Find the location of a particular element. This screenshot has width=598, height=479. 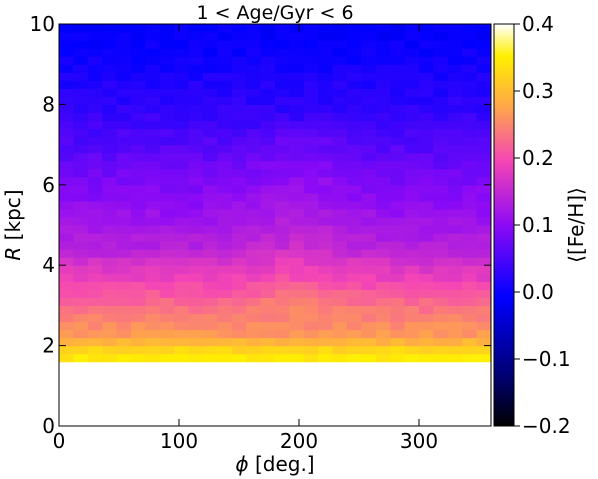

x-tick-label: 100 is located at coordinates (179, 441).